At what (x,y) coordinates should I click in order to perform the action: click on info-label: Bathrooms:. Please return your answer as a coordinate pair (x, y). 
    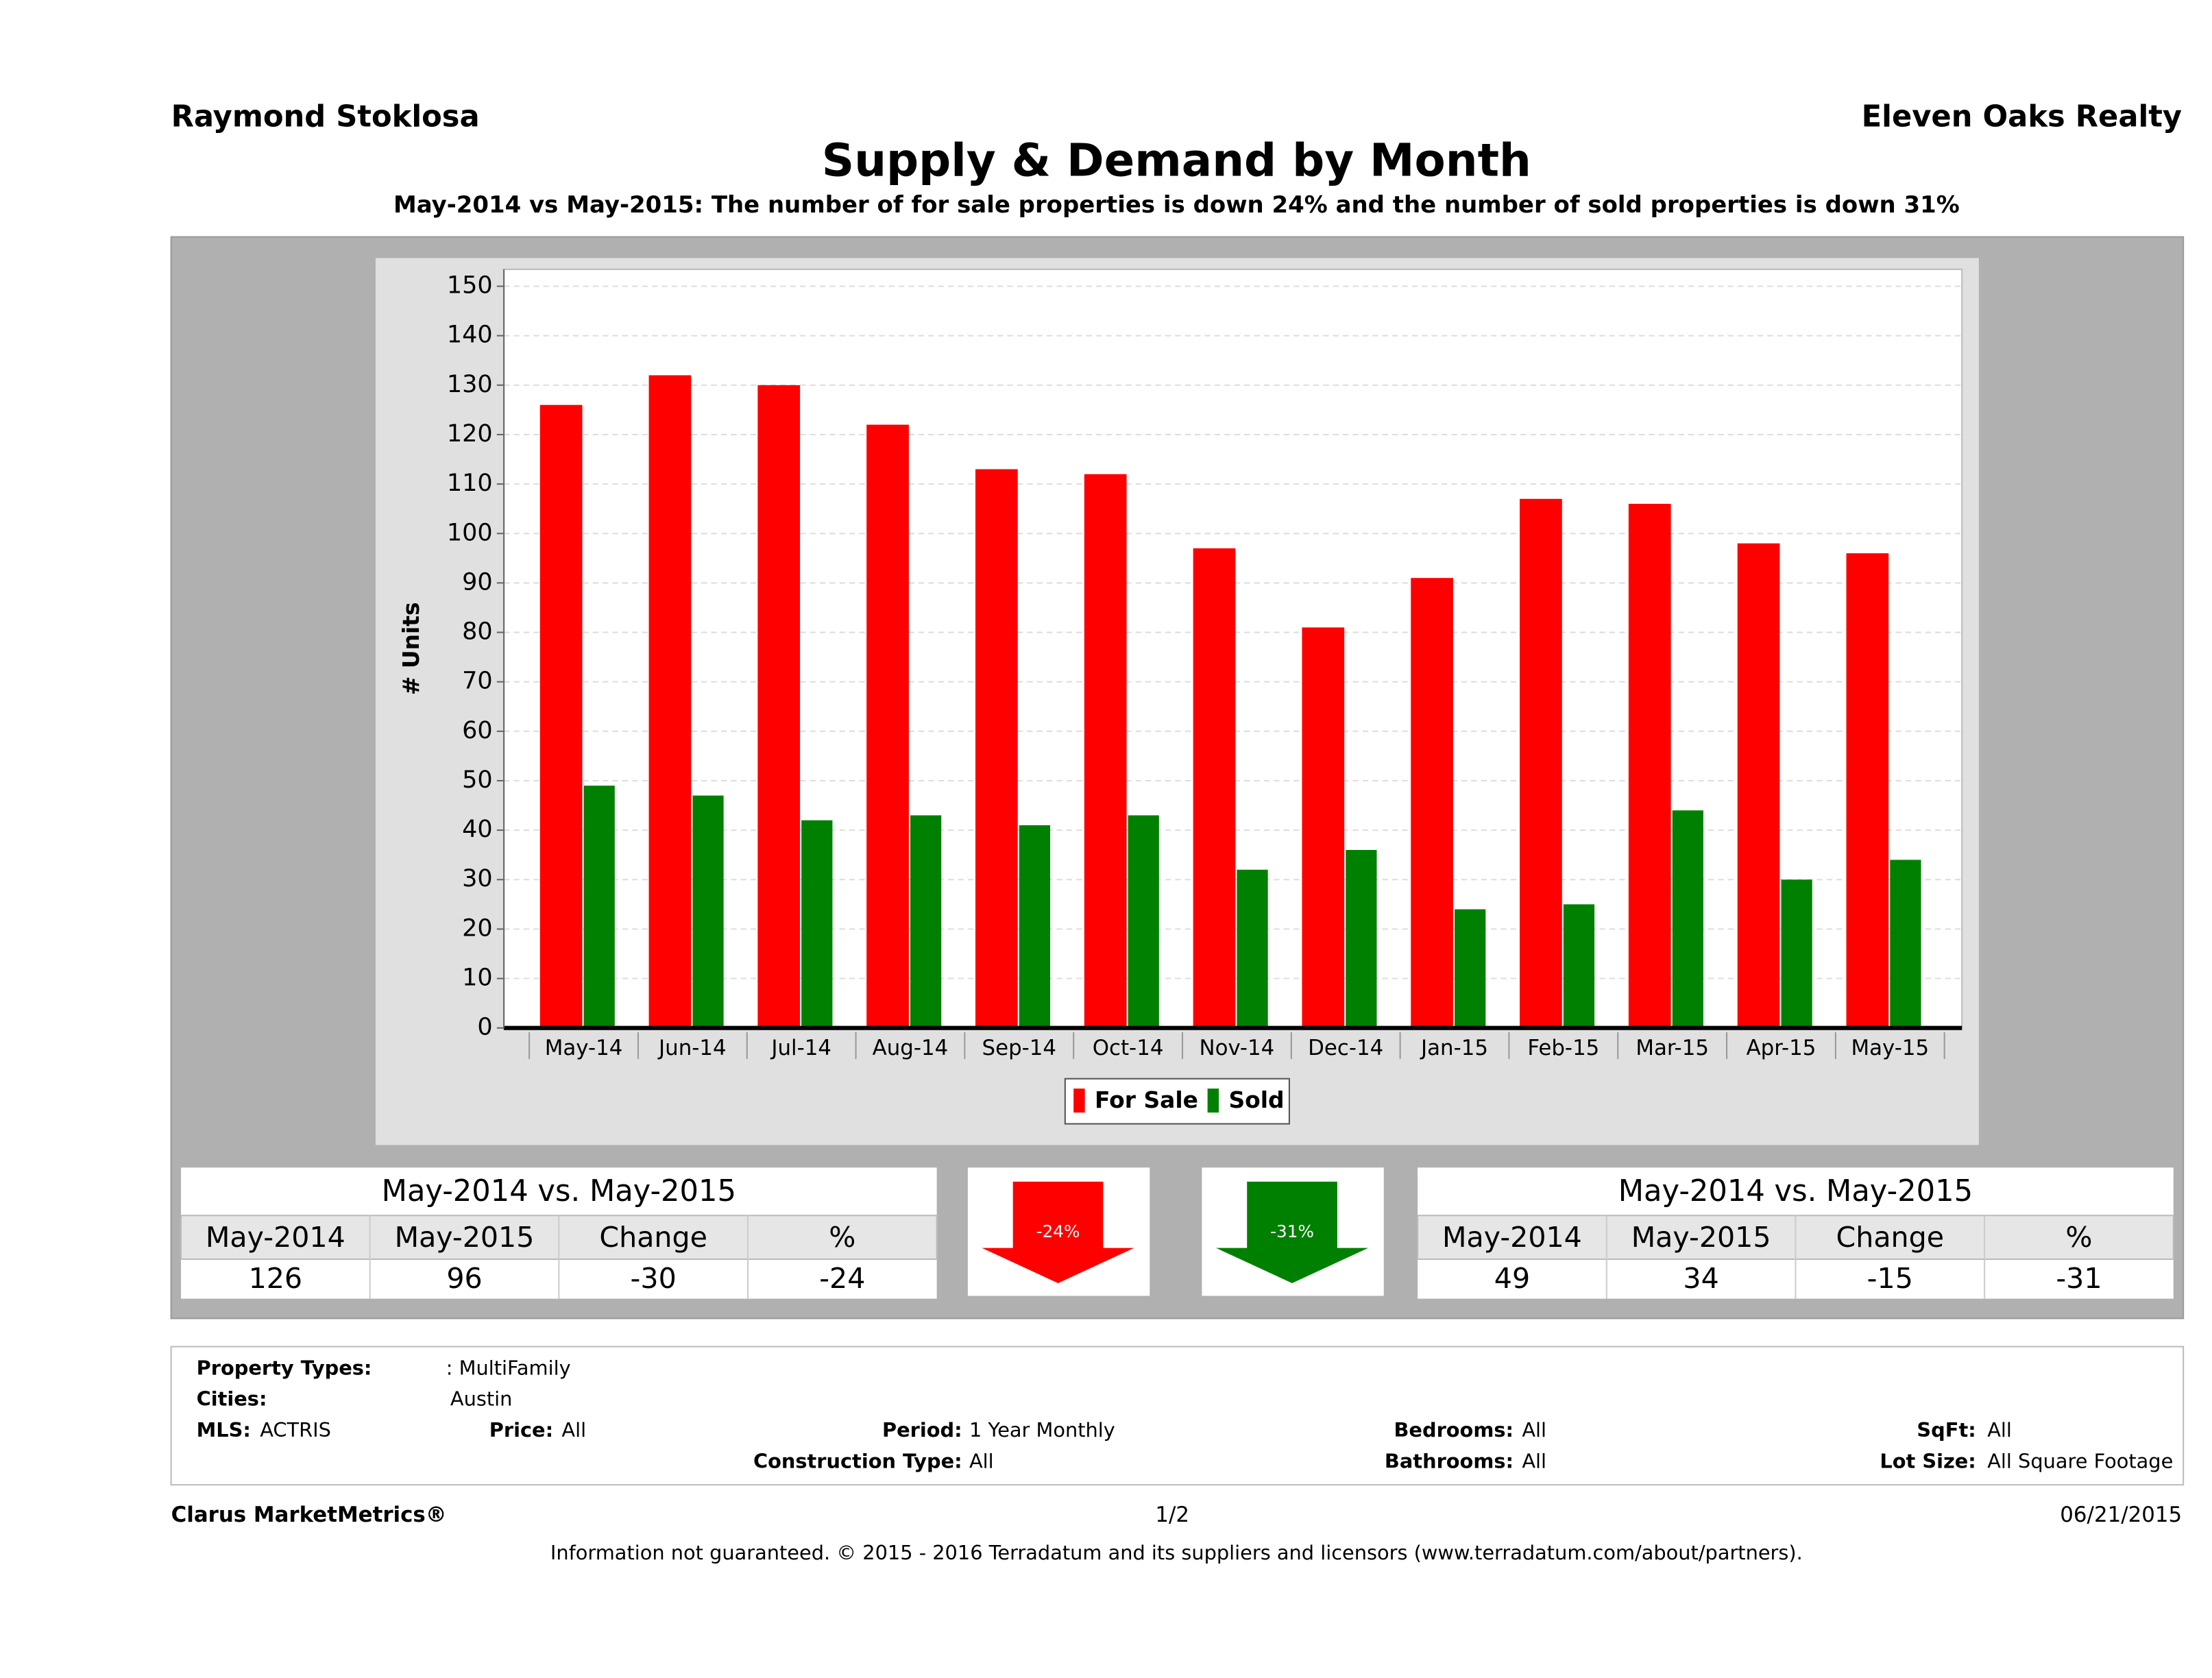
    Looking at the image, I should click on (1449, 1460).